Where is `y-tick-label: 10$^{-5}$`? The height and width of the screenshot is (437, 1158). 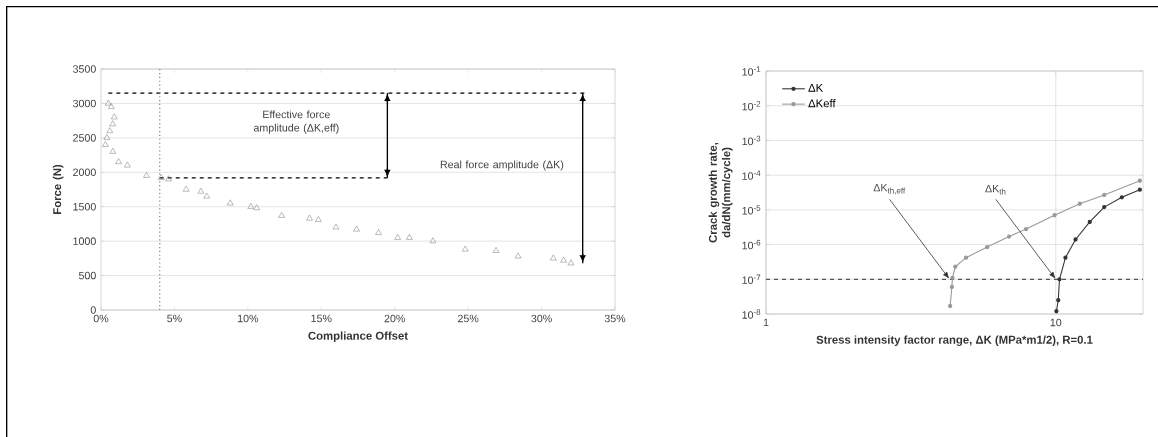
y-tick-label: 10$^{-5}$ is located at coordinates (751, 210).